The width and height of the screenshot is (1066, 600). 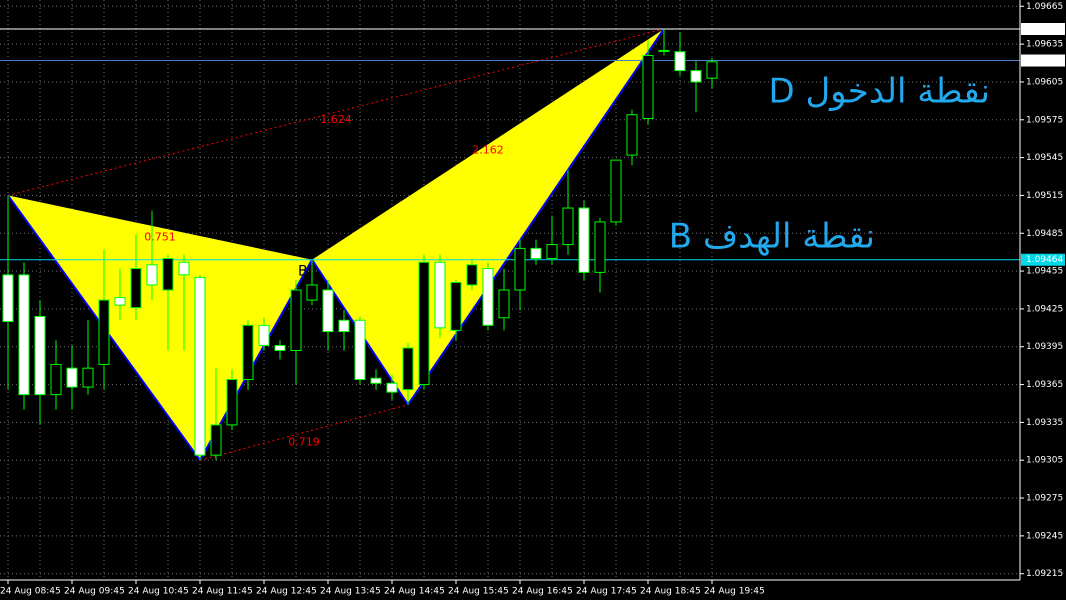 I want to click on y-tick-label: 1.09305, so click(x=1044, y=461).